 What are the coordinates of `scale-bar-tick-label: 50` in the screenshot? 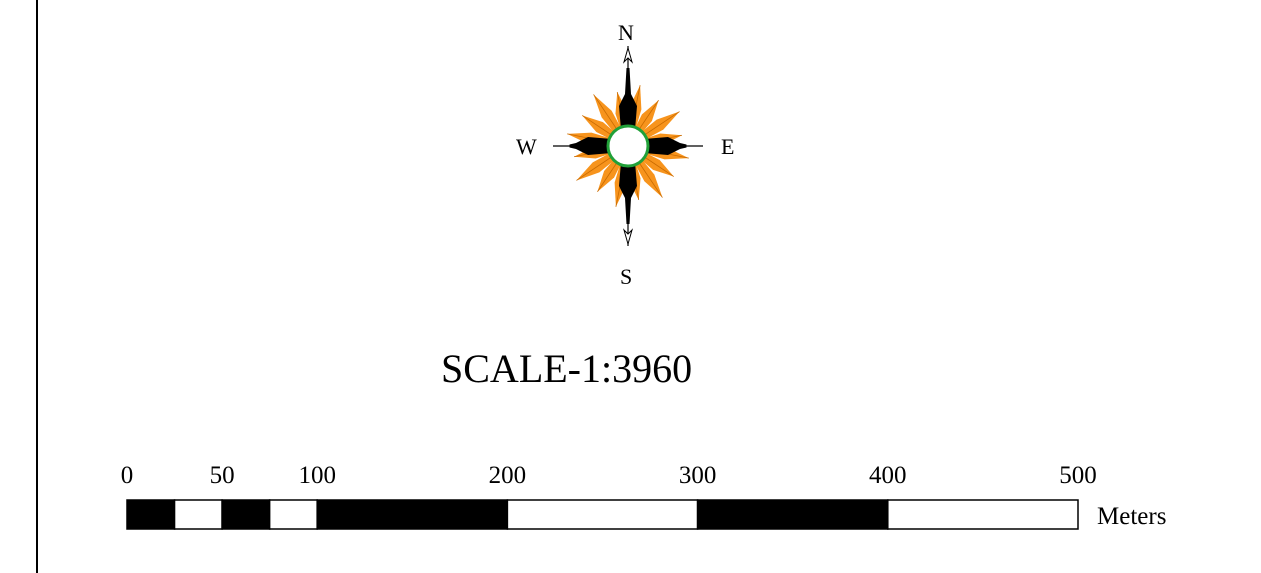 It's located at (222, 475).